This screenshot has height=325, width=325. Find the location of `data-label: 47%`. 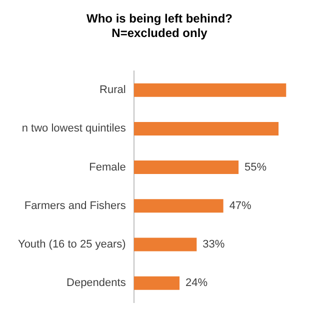

data-label: 47% is located at coordinates (240, 206).